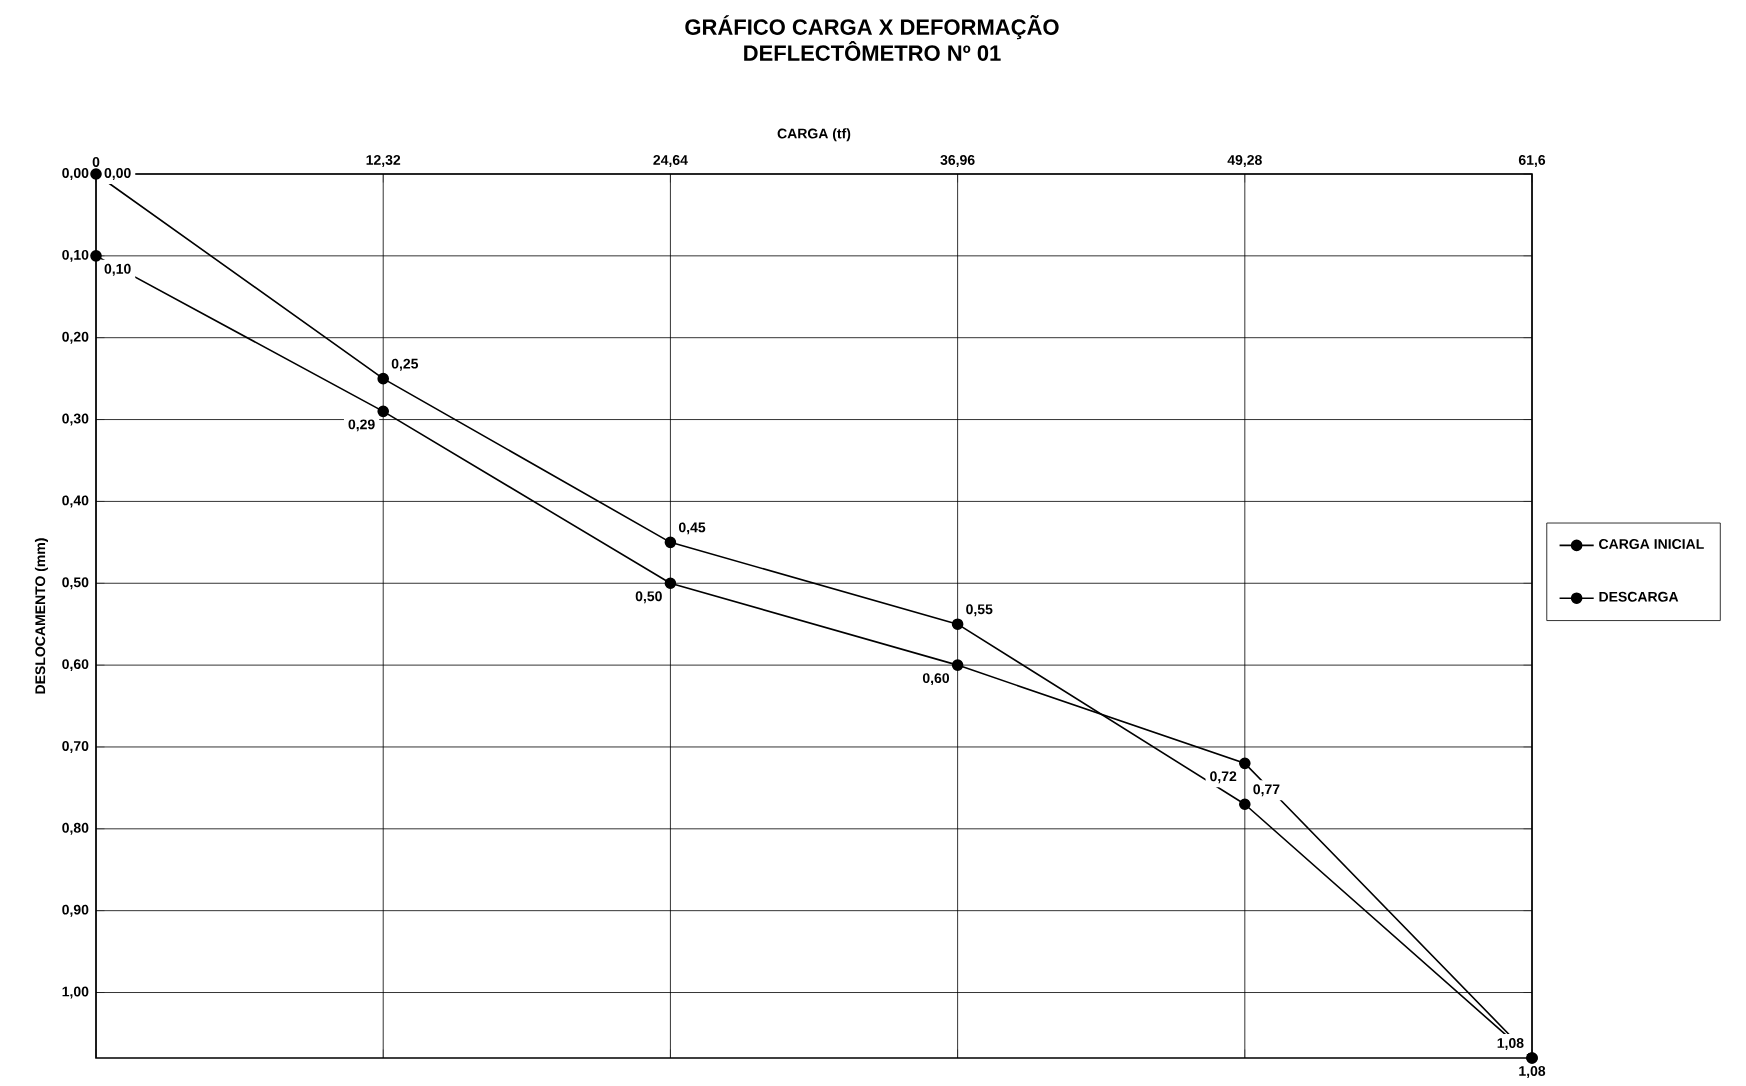 This screenshot has width=1746, height=1086. I want to click on chart-title: GRÁFICO CARGA X DEFORMAÇÃO, so click(872, 27).